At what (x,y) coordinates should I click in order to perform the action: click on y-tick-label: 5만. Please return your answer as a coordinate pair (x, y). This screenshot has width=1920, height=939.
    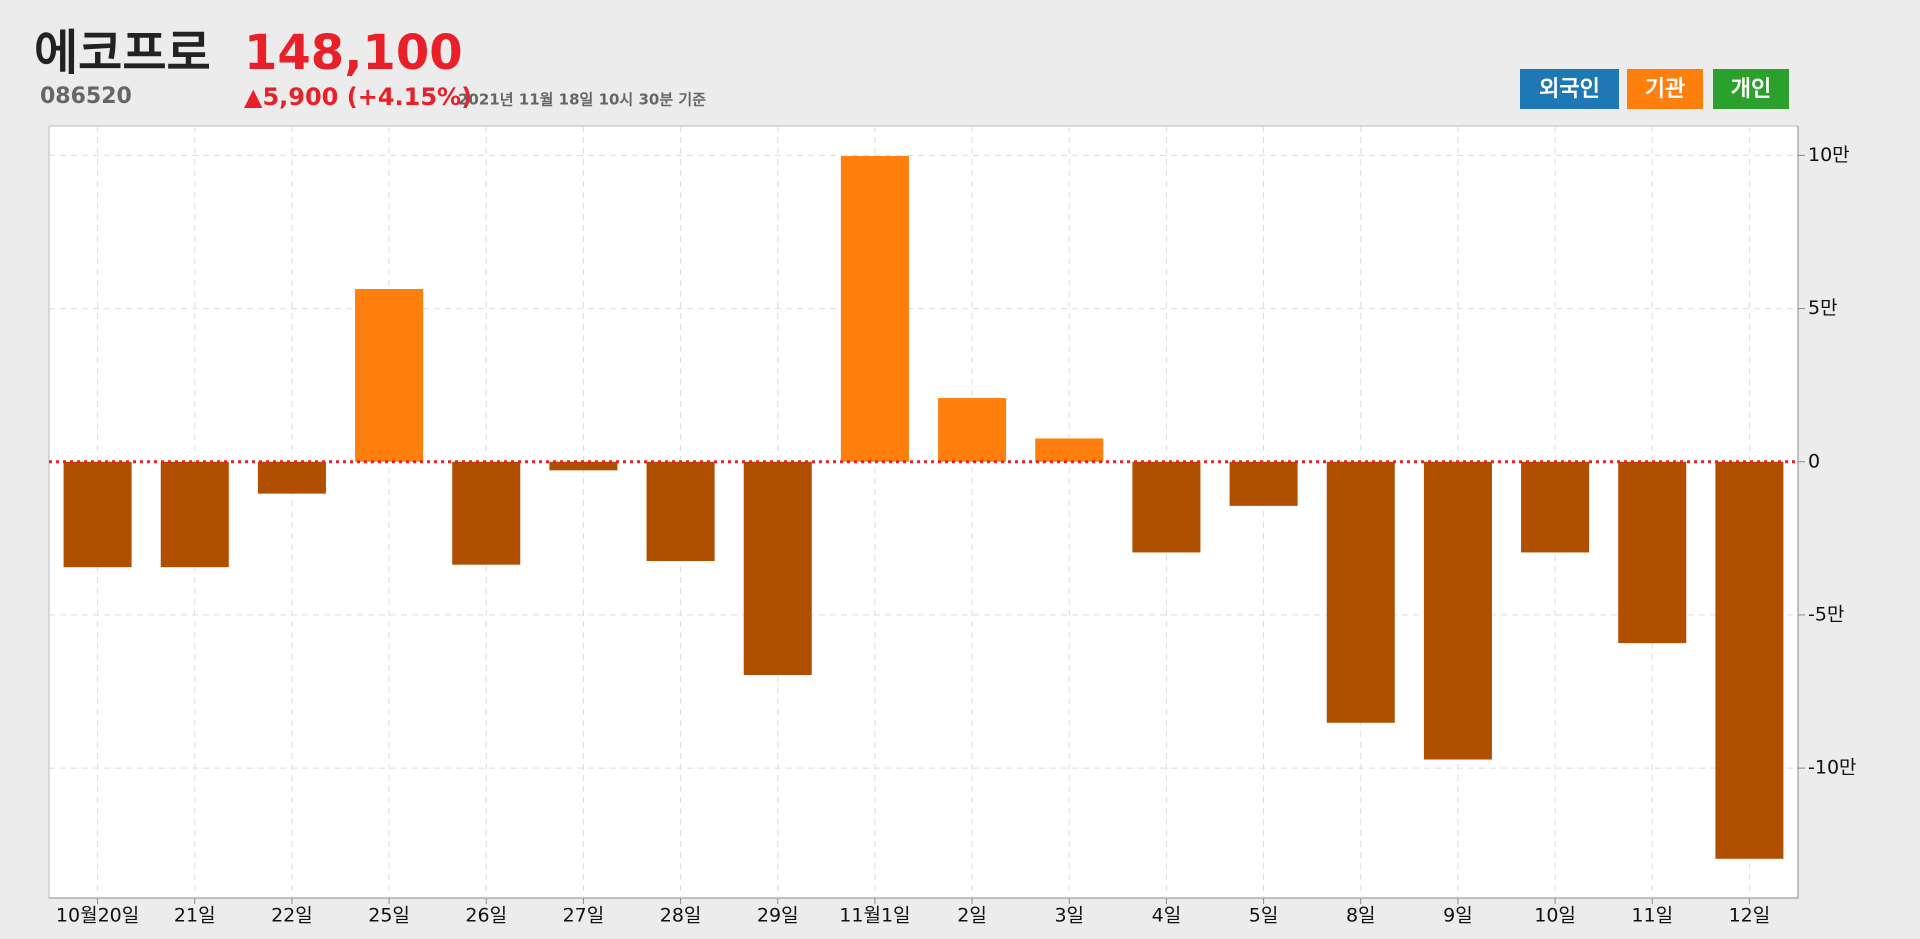
    Looking at the image, I should click on (1823, 308).